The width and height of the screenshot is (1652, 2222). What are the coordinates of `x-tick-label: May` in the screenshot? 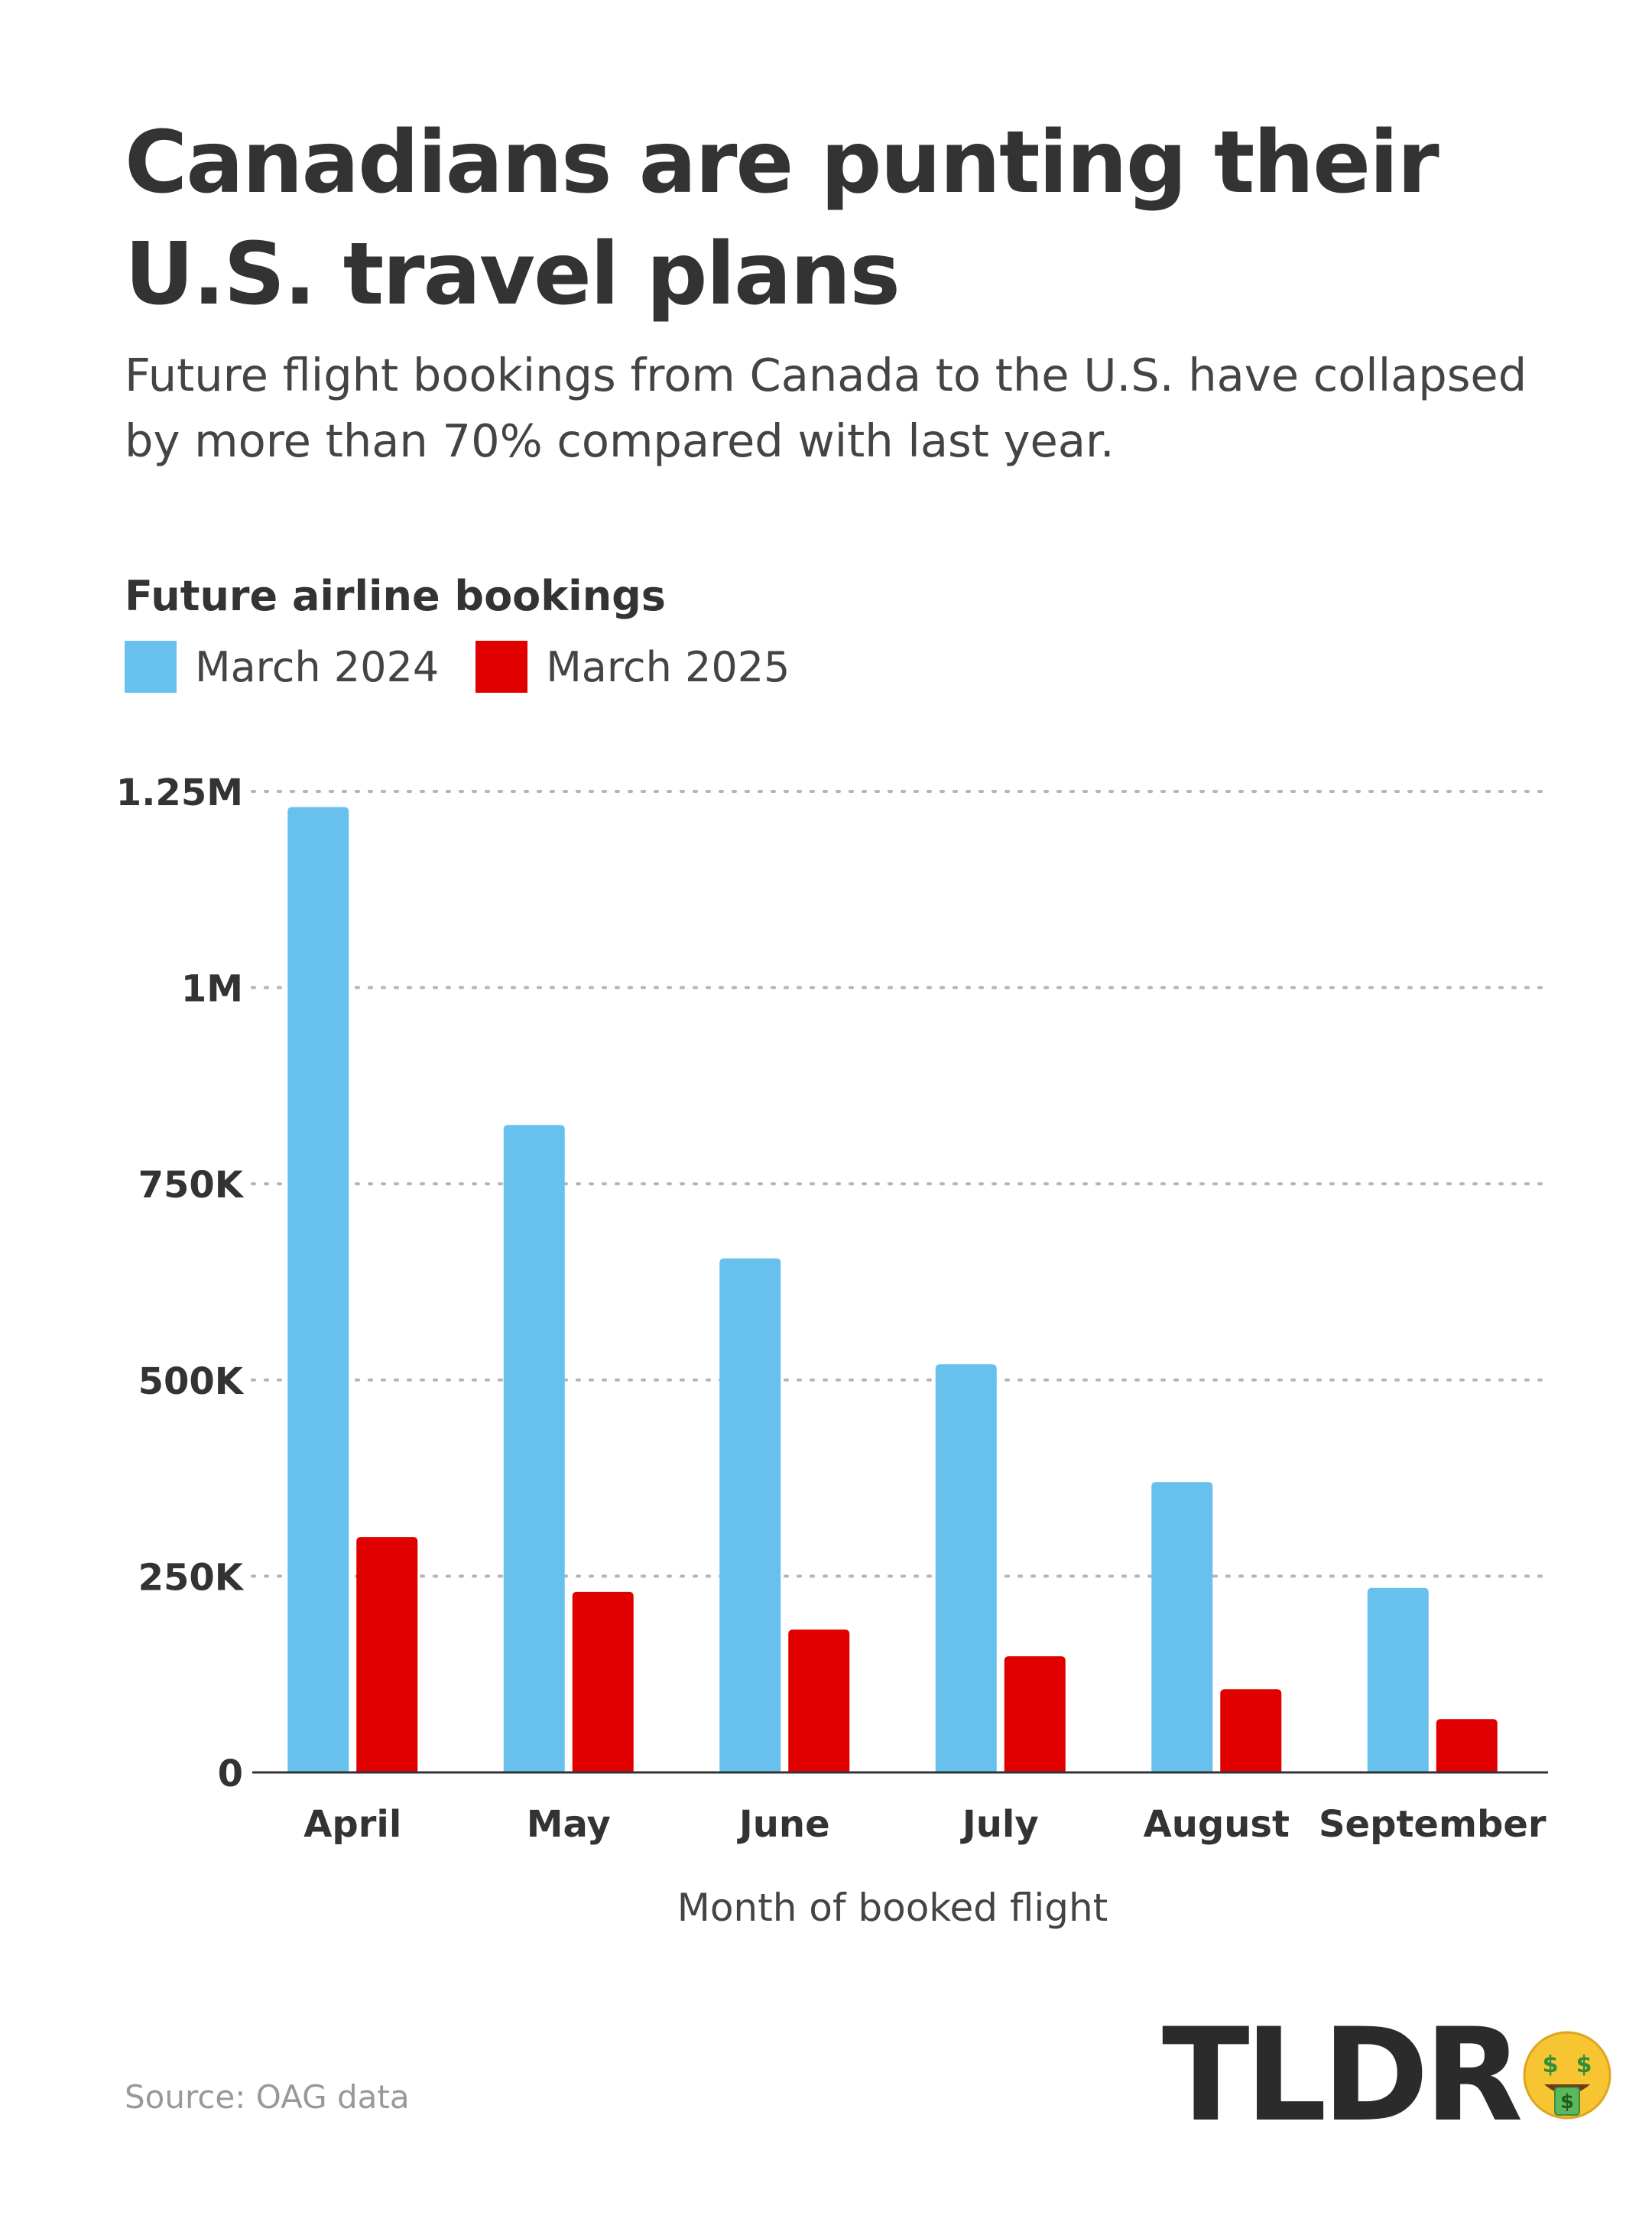 It's located at (569, 1824).